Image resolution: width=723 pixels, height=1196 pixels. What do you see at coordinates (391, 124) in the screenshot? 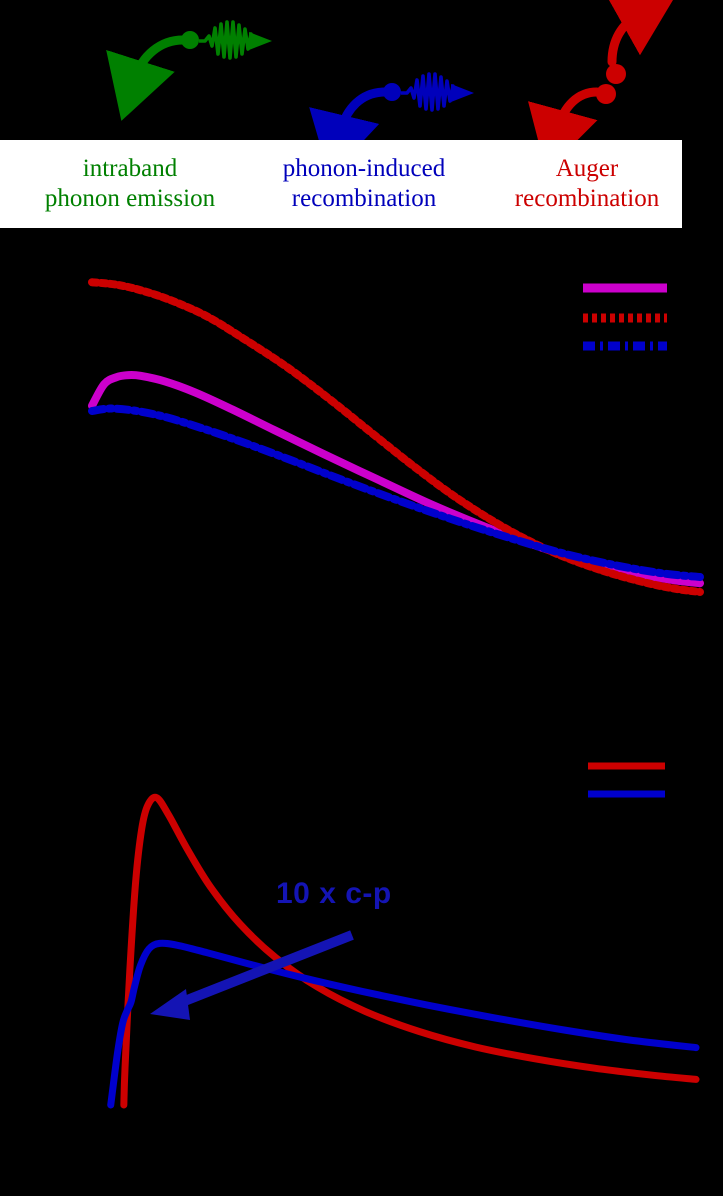
I see `process-icon-phonon-induced` at bounding box center [391, 124].